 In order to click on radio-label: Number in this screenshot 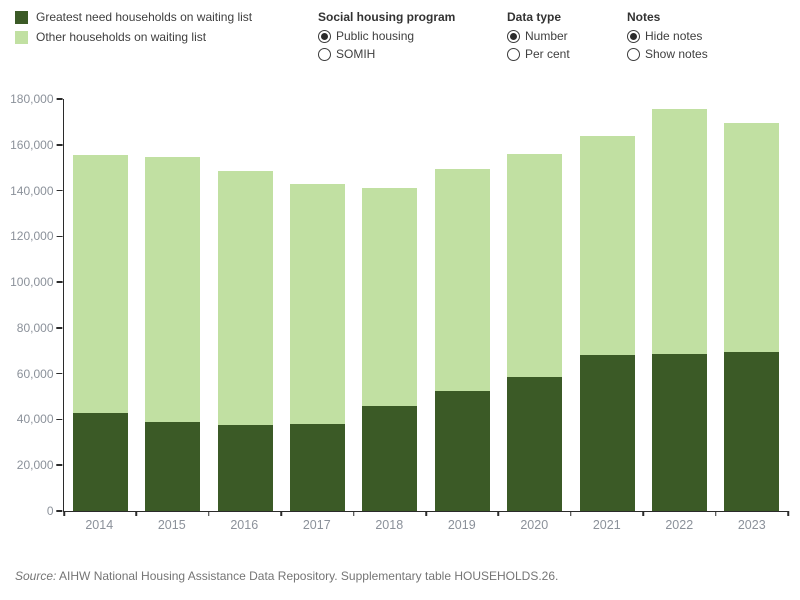, I will do `click(546, 36)`.